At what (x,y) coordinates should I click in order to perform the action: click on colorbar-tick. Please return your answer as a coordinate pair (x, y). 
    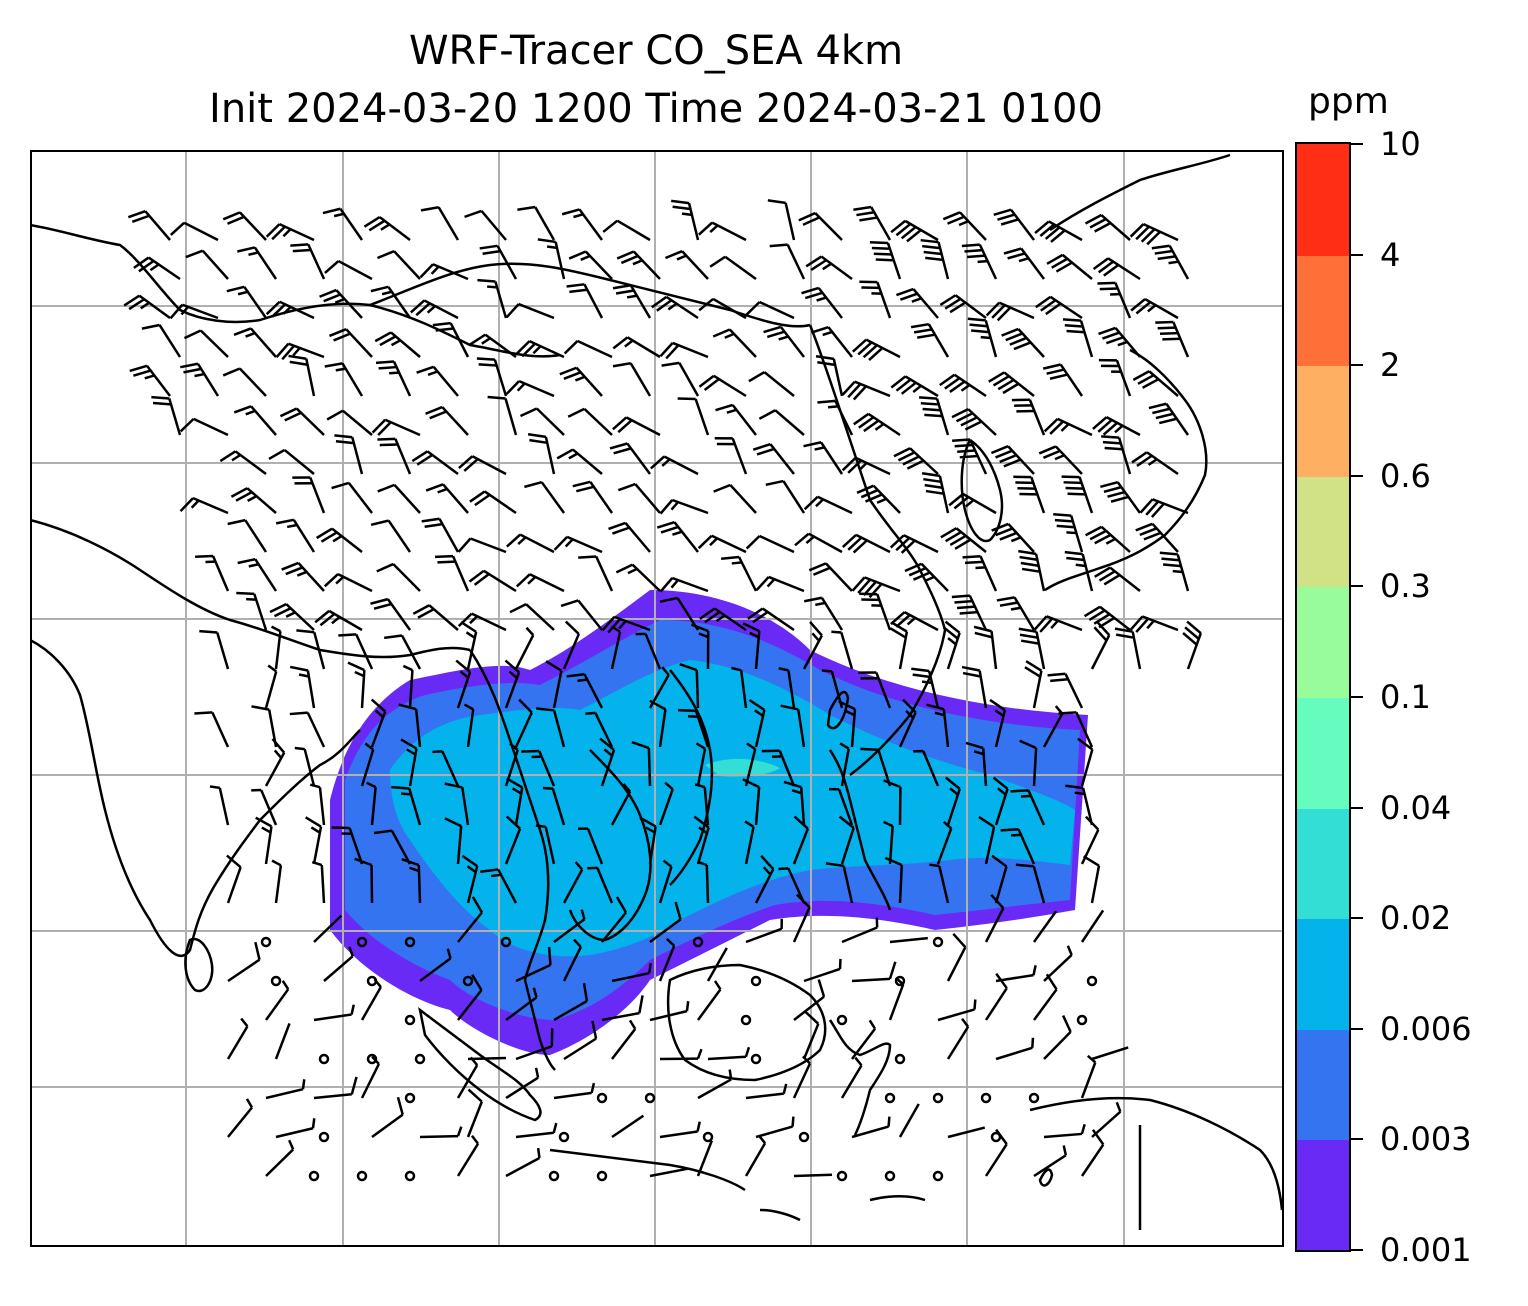
    Looking at the image, I should click on (1357, 365).